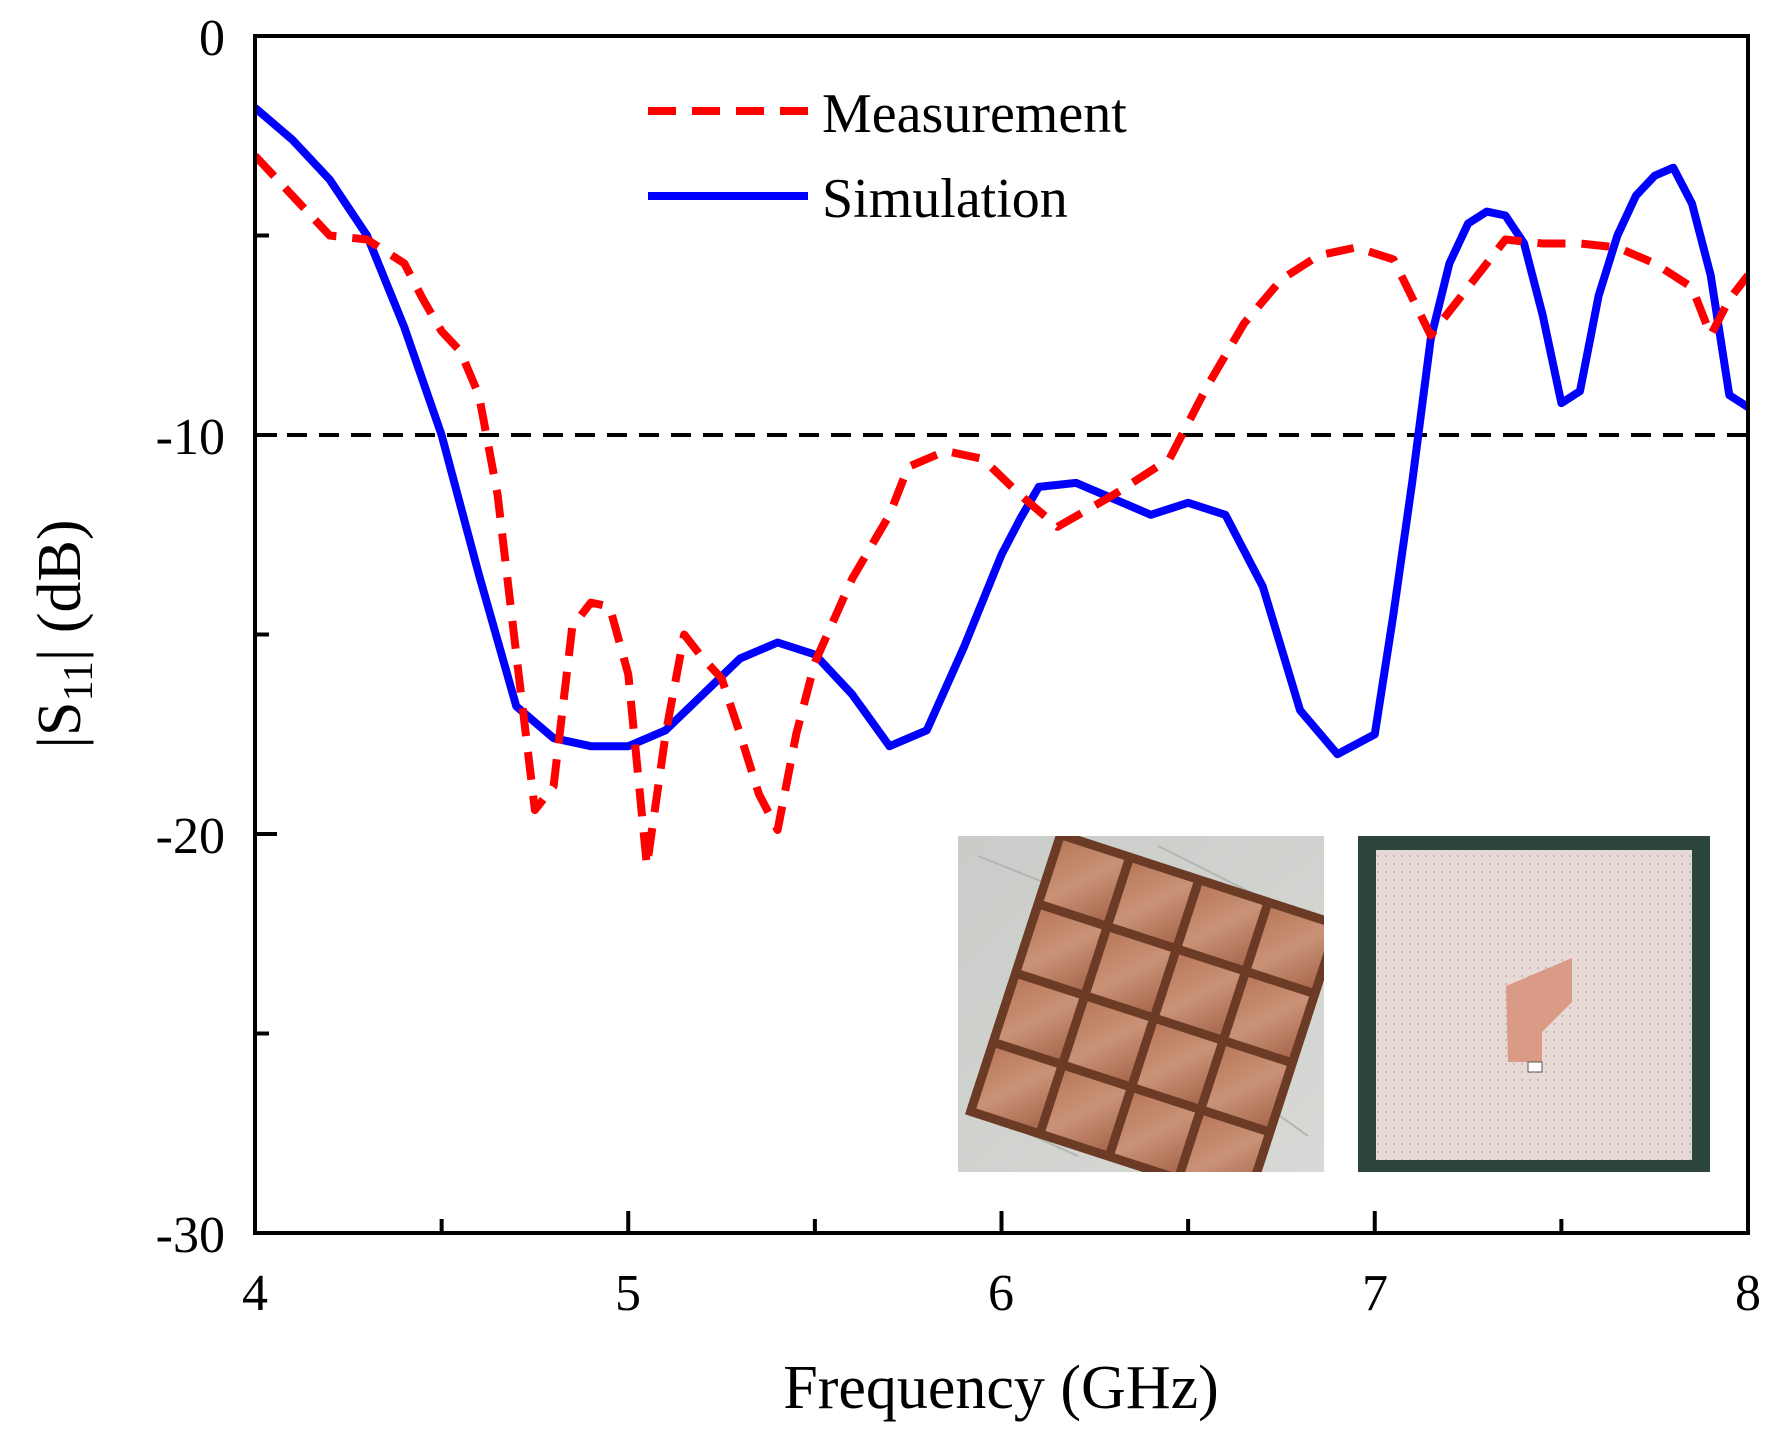 The image size is (1765, 1430). Describe the element at coordinates (1001, 1293) in the screenshot. I see `x-tick-label-6: 6` at that location.